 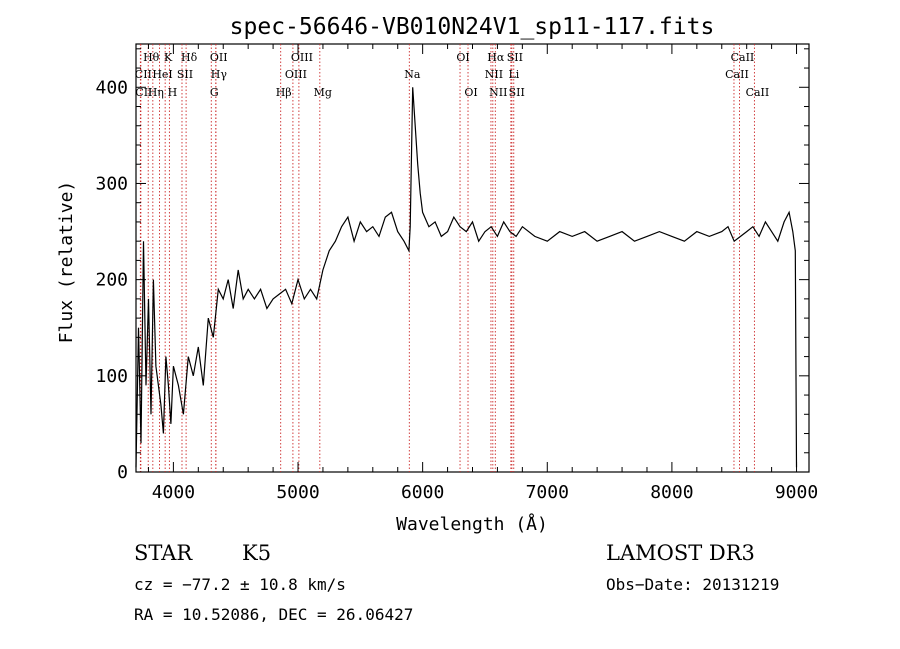 What do you see at coordinates (547, 492) in the screenshot?
I see `x-tick-label-7000: 7000` at bounding box center [547, 492].